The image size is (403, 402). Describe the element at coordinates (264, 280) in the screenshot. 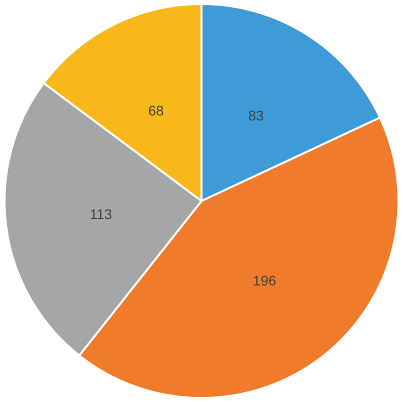

I see `data-label: 196` at that location.